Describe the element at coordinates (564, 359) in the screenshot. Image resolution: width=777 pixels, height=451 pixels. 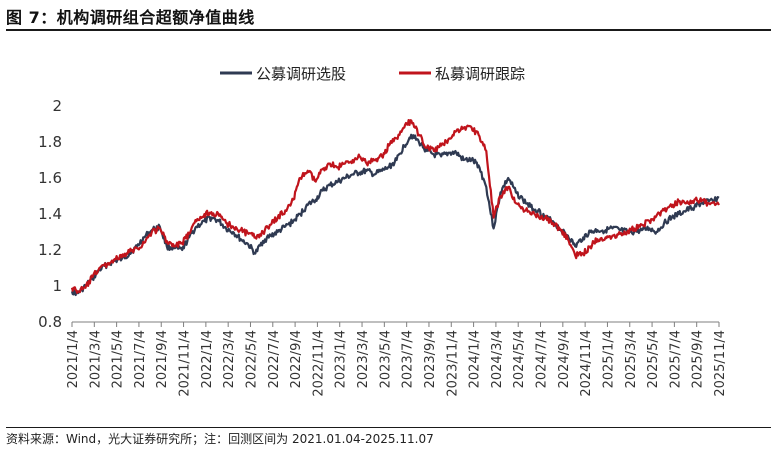
I see `x-tick-label: 2024/9/4` at that location.